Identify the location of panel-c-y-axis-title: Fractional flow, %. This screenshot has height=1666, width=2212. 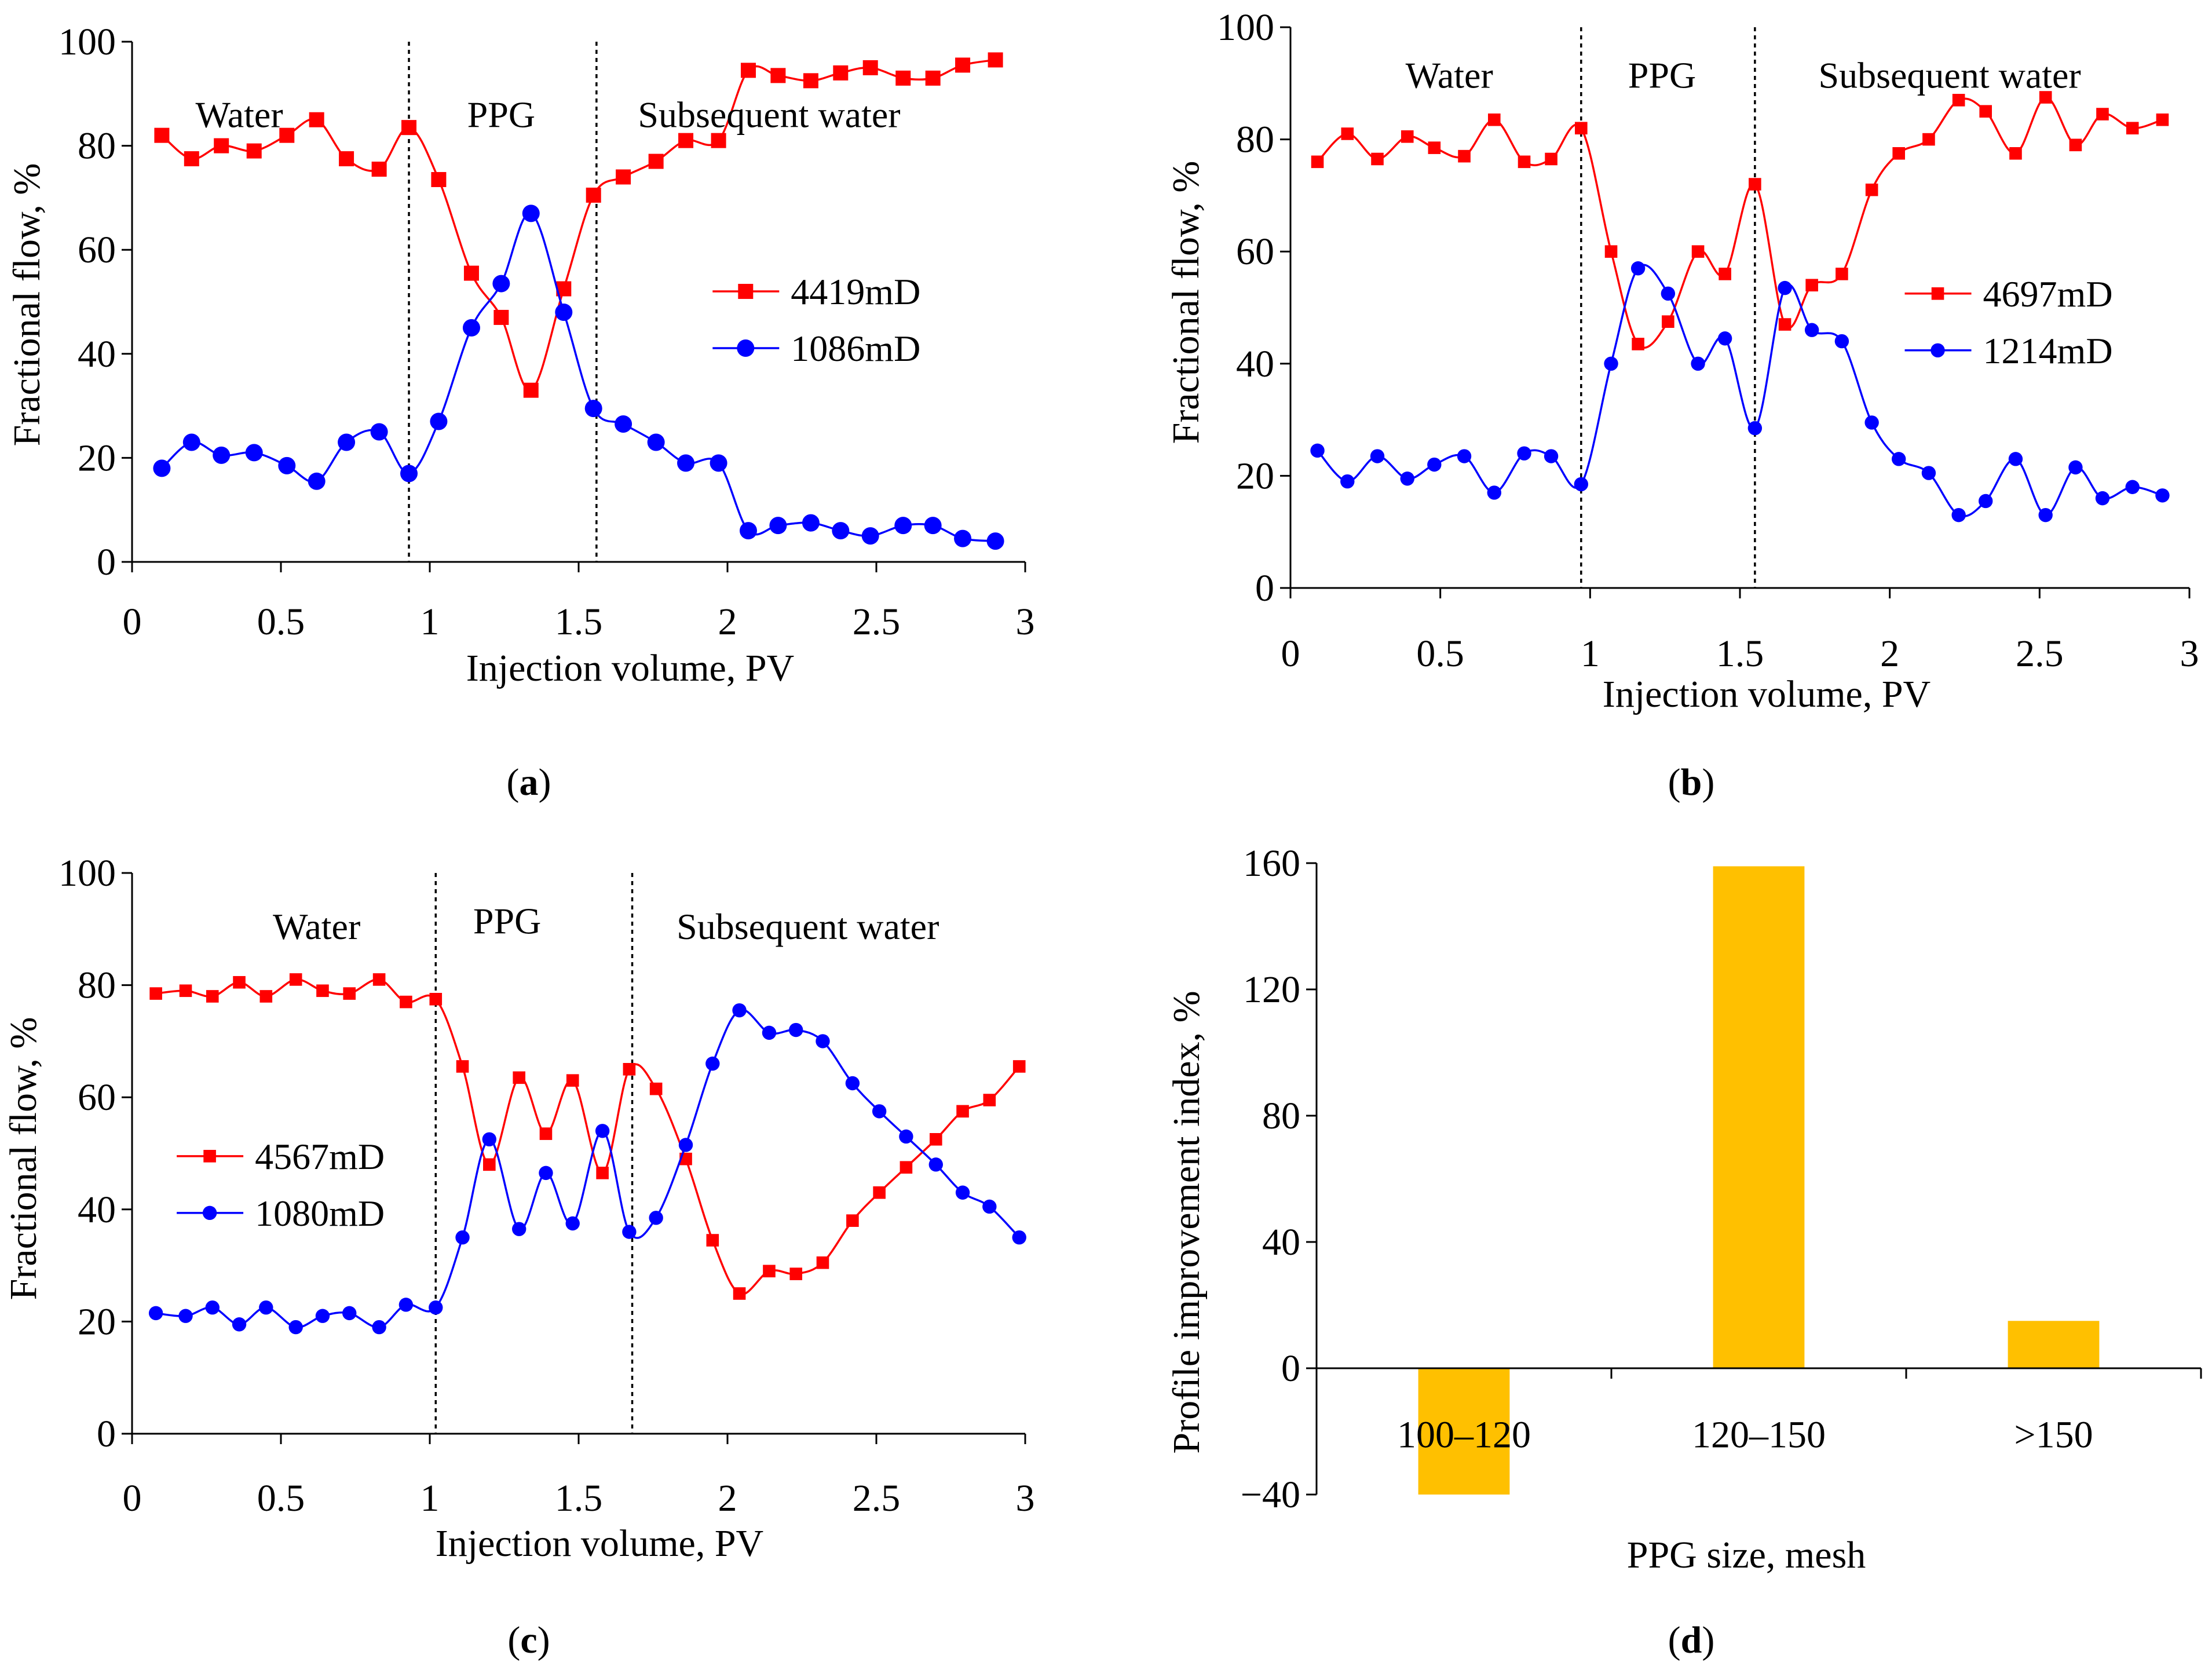
(23, 1158).